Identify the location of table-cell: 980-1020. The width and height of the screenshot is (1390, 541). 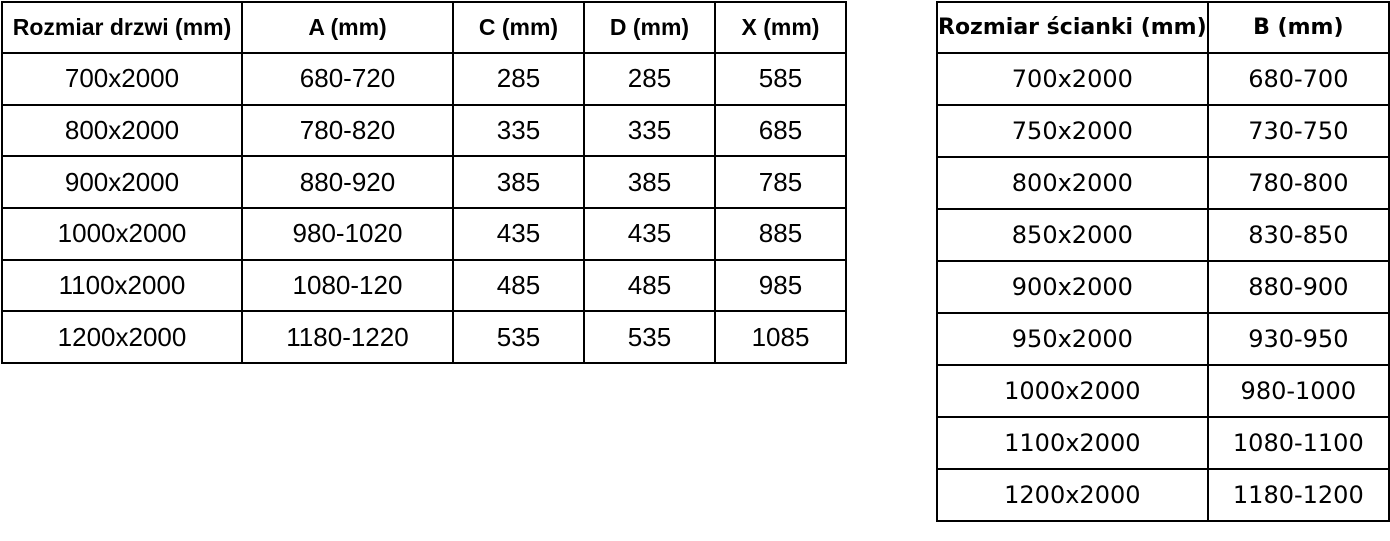
(347, 234).